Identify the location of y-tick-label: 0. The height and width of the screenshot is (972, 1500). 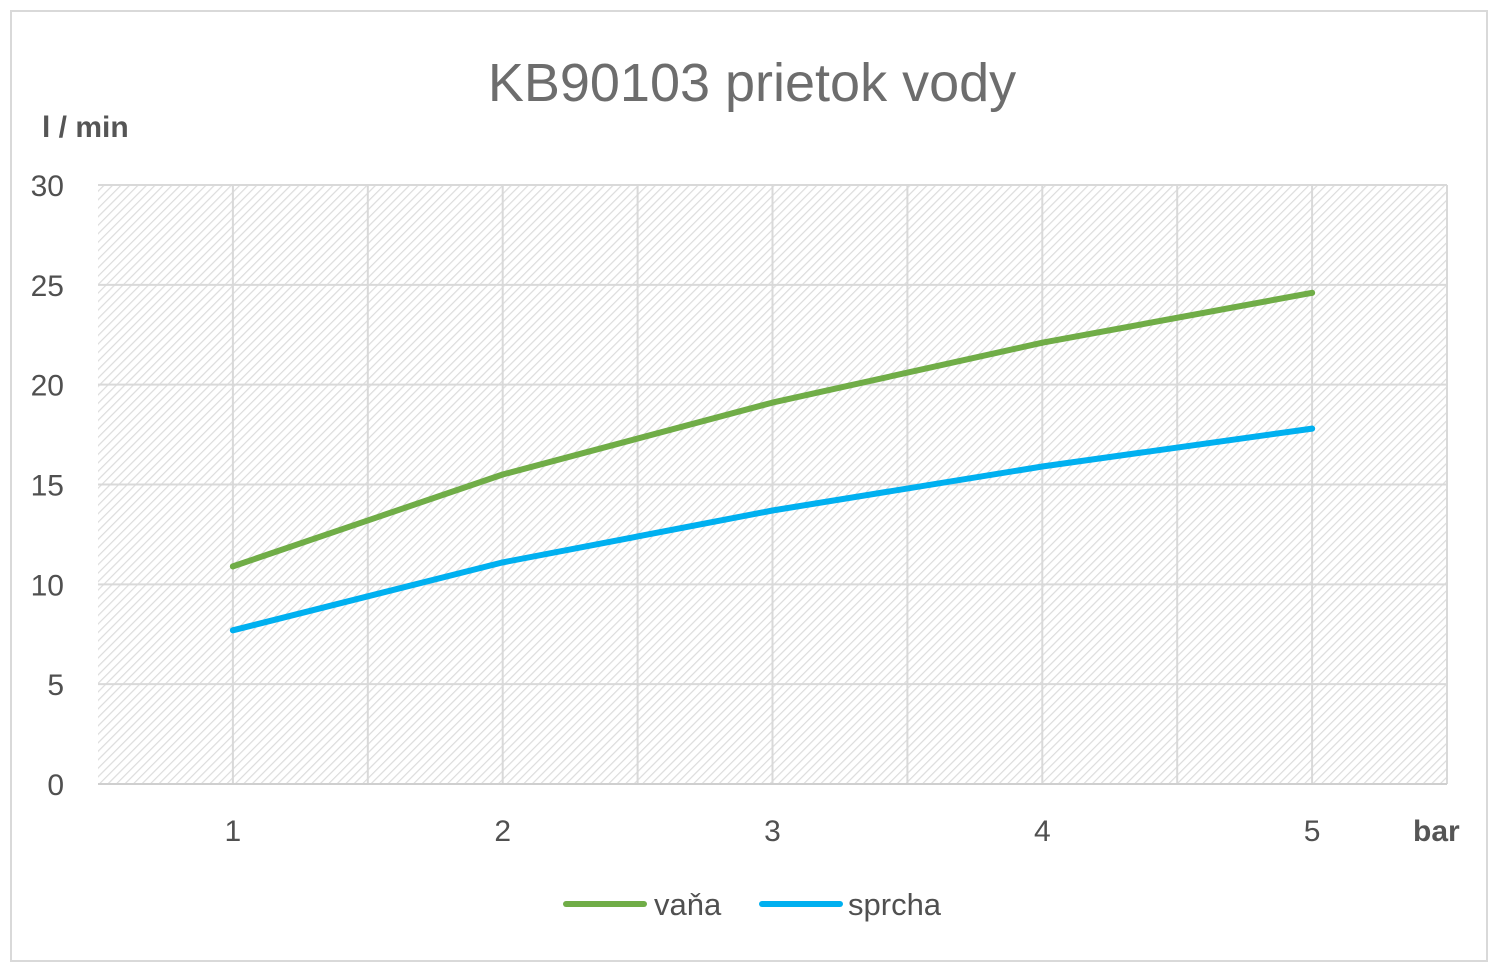
(55, 785).